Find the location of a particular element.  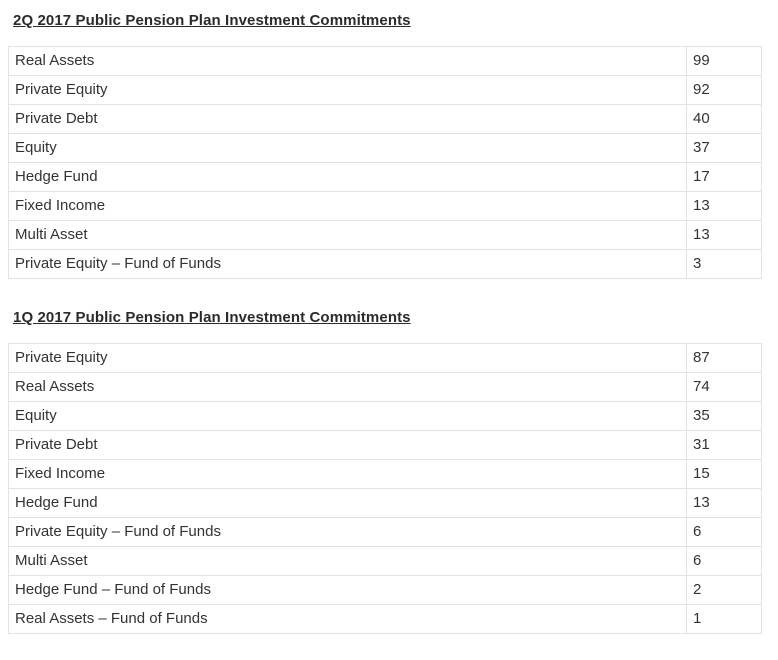

table-row: Real Assets 74 is located at coordinates (385, 387).